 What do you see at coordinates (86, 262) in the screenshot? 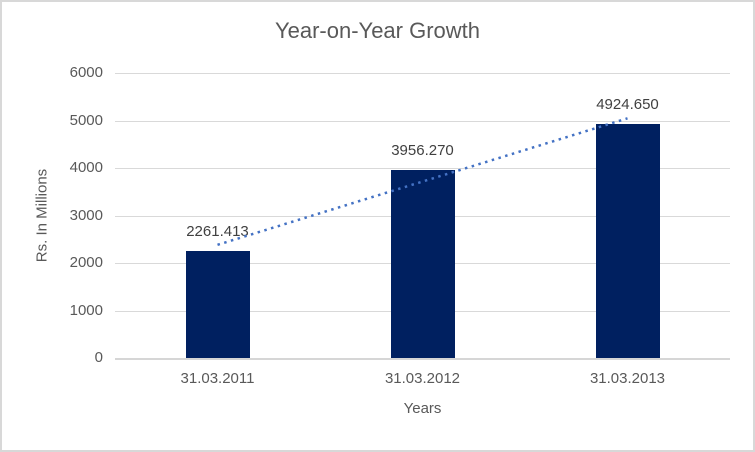
I see `y-axis-tick-label: 2000` at bounding box center [86, 262].